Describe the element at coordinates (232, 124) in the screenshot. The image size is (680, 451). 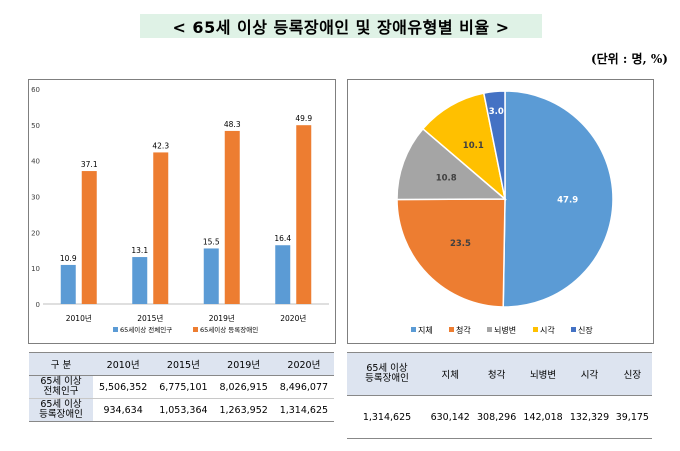
I see `data-label: 48.3` at that location.